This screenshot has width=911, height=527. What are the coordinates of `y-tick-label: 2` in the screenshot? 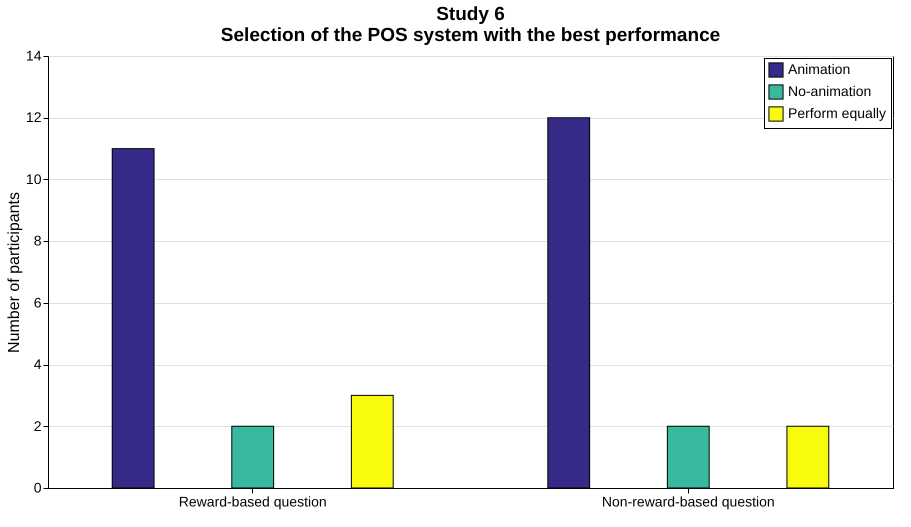 It's located at (38, 426).